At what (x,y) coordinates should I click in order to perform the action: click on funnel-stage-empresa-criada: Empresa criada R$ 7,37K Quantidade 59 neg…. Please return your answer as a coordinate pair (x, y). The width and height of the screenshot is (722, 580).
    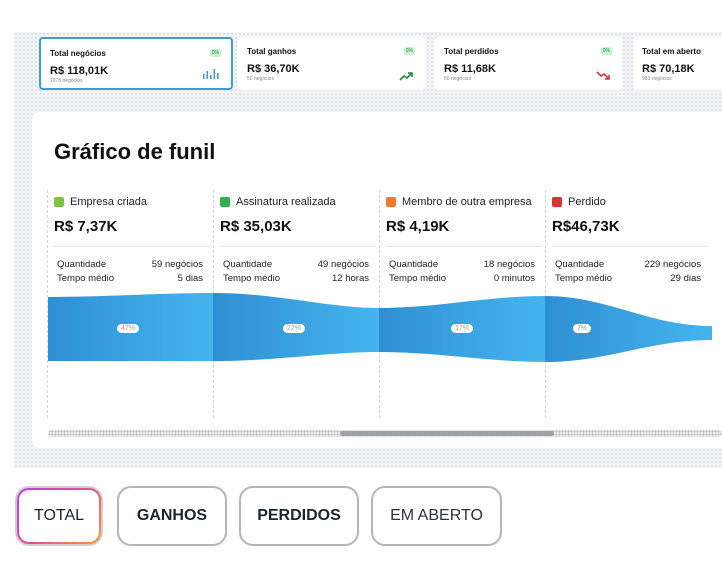
    Looking at the image, I should click on (130, 238).